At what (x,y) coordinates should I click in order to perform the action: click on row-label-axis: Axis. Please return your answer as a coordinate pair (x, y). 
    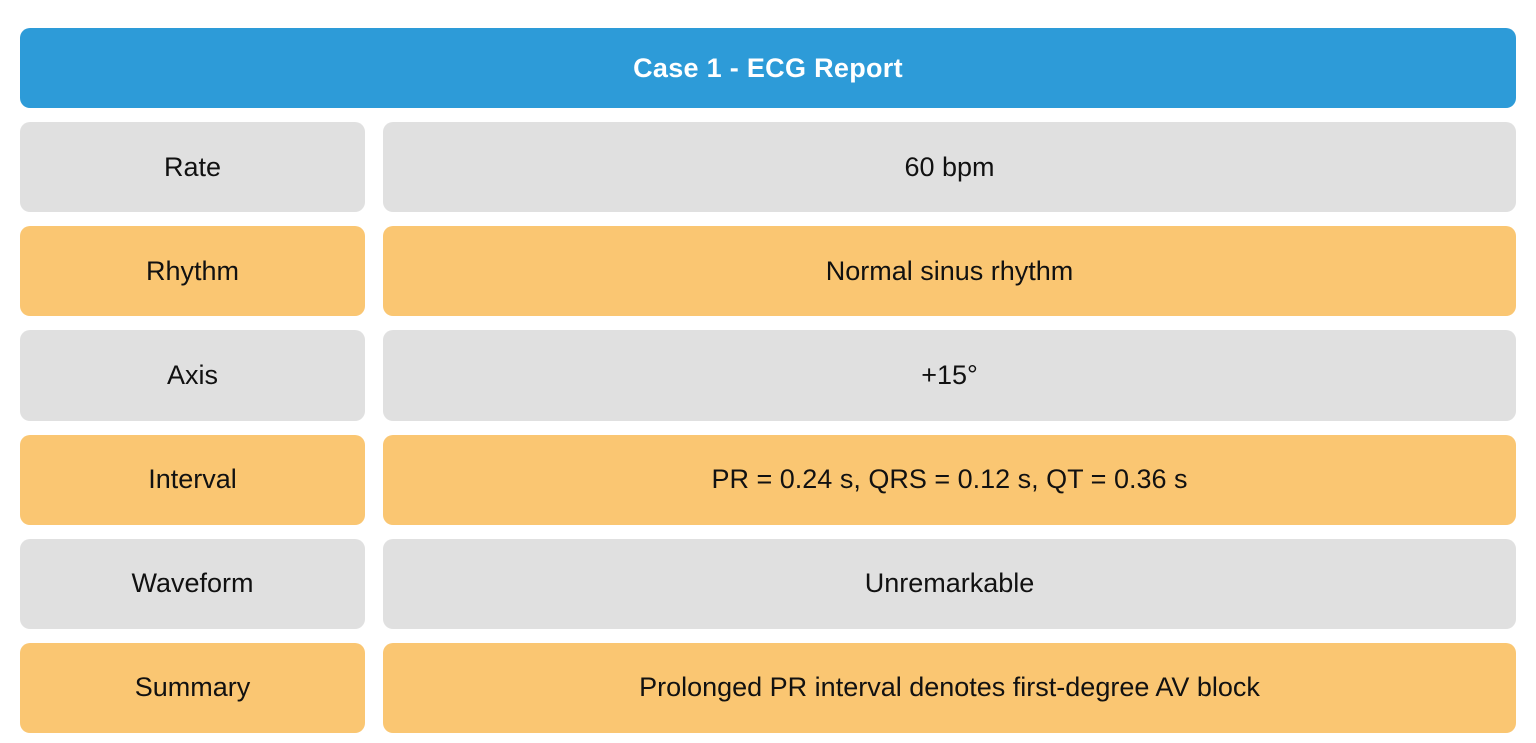
    Looking at the image, I should click on (192, 375).